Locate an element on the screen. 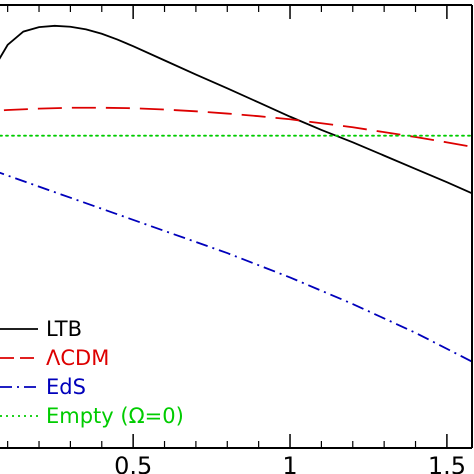 The image size is (474, 474). legend-label-cdm: ΛCDM is located at coordinates (77, 358).